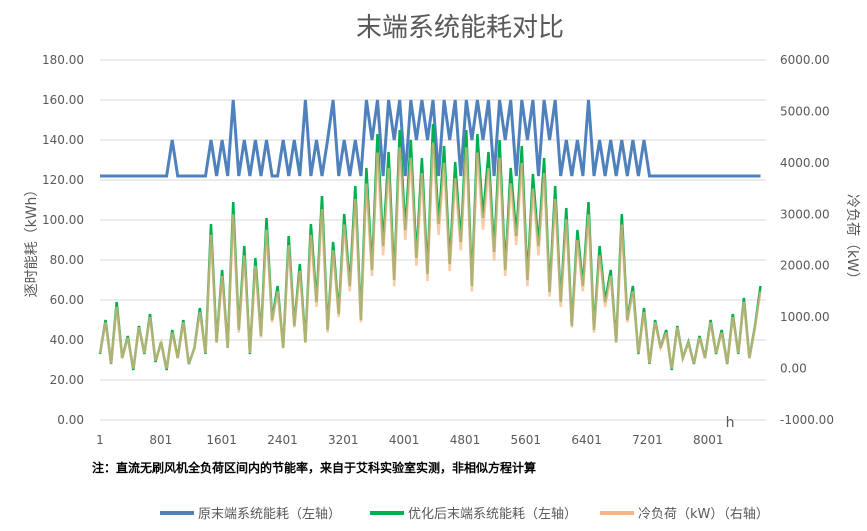 This screenshot has width=867, height=531. I want to click on left-tick-label: 140.00, so click(63, 140).